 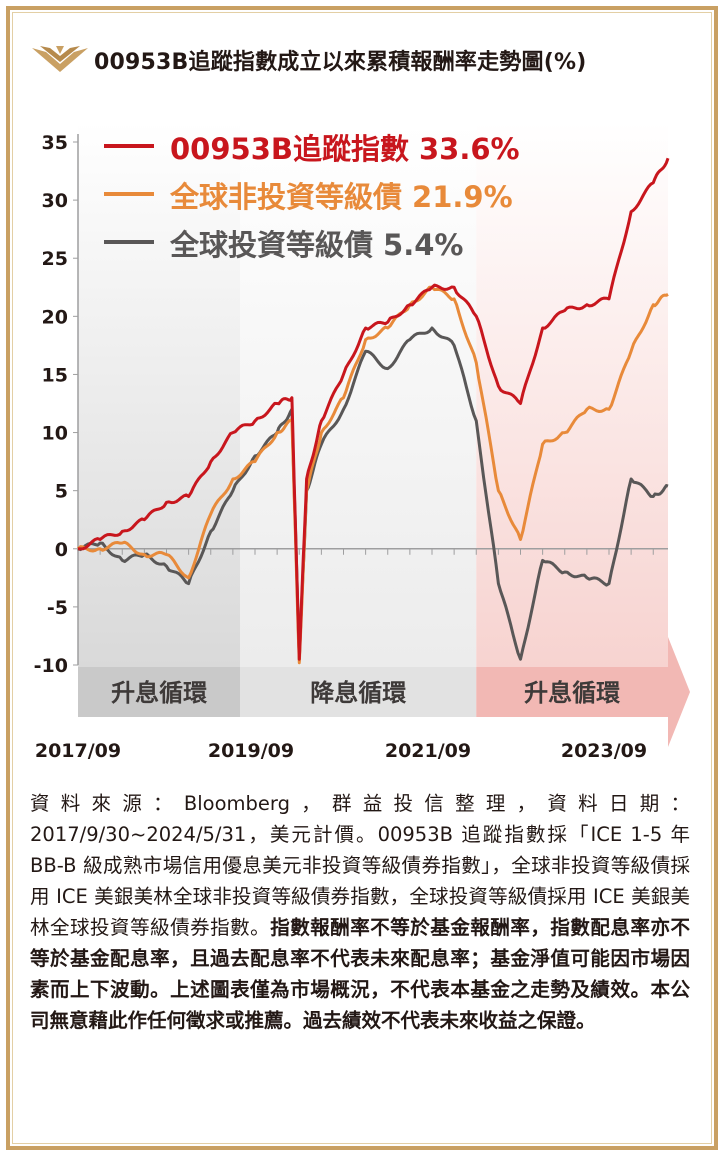 I want to click on y-tick-label: 10, so click(x=55, y=434).